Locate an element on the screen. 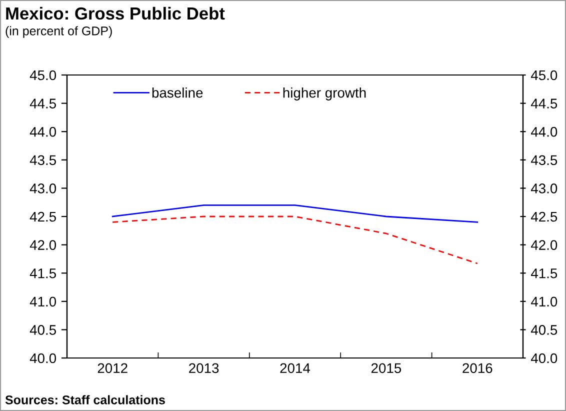 The width and height of the screenshot is (566, 411). legend-label: baseline is located at coordinates (177, 93).